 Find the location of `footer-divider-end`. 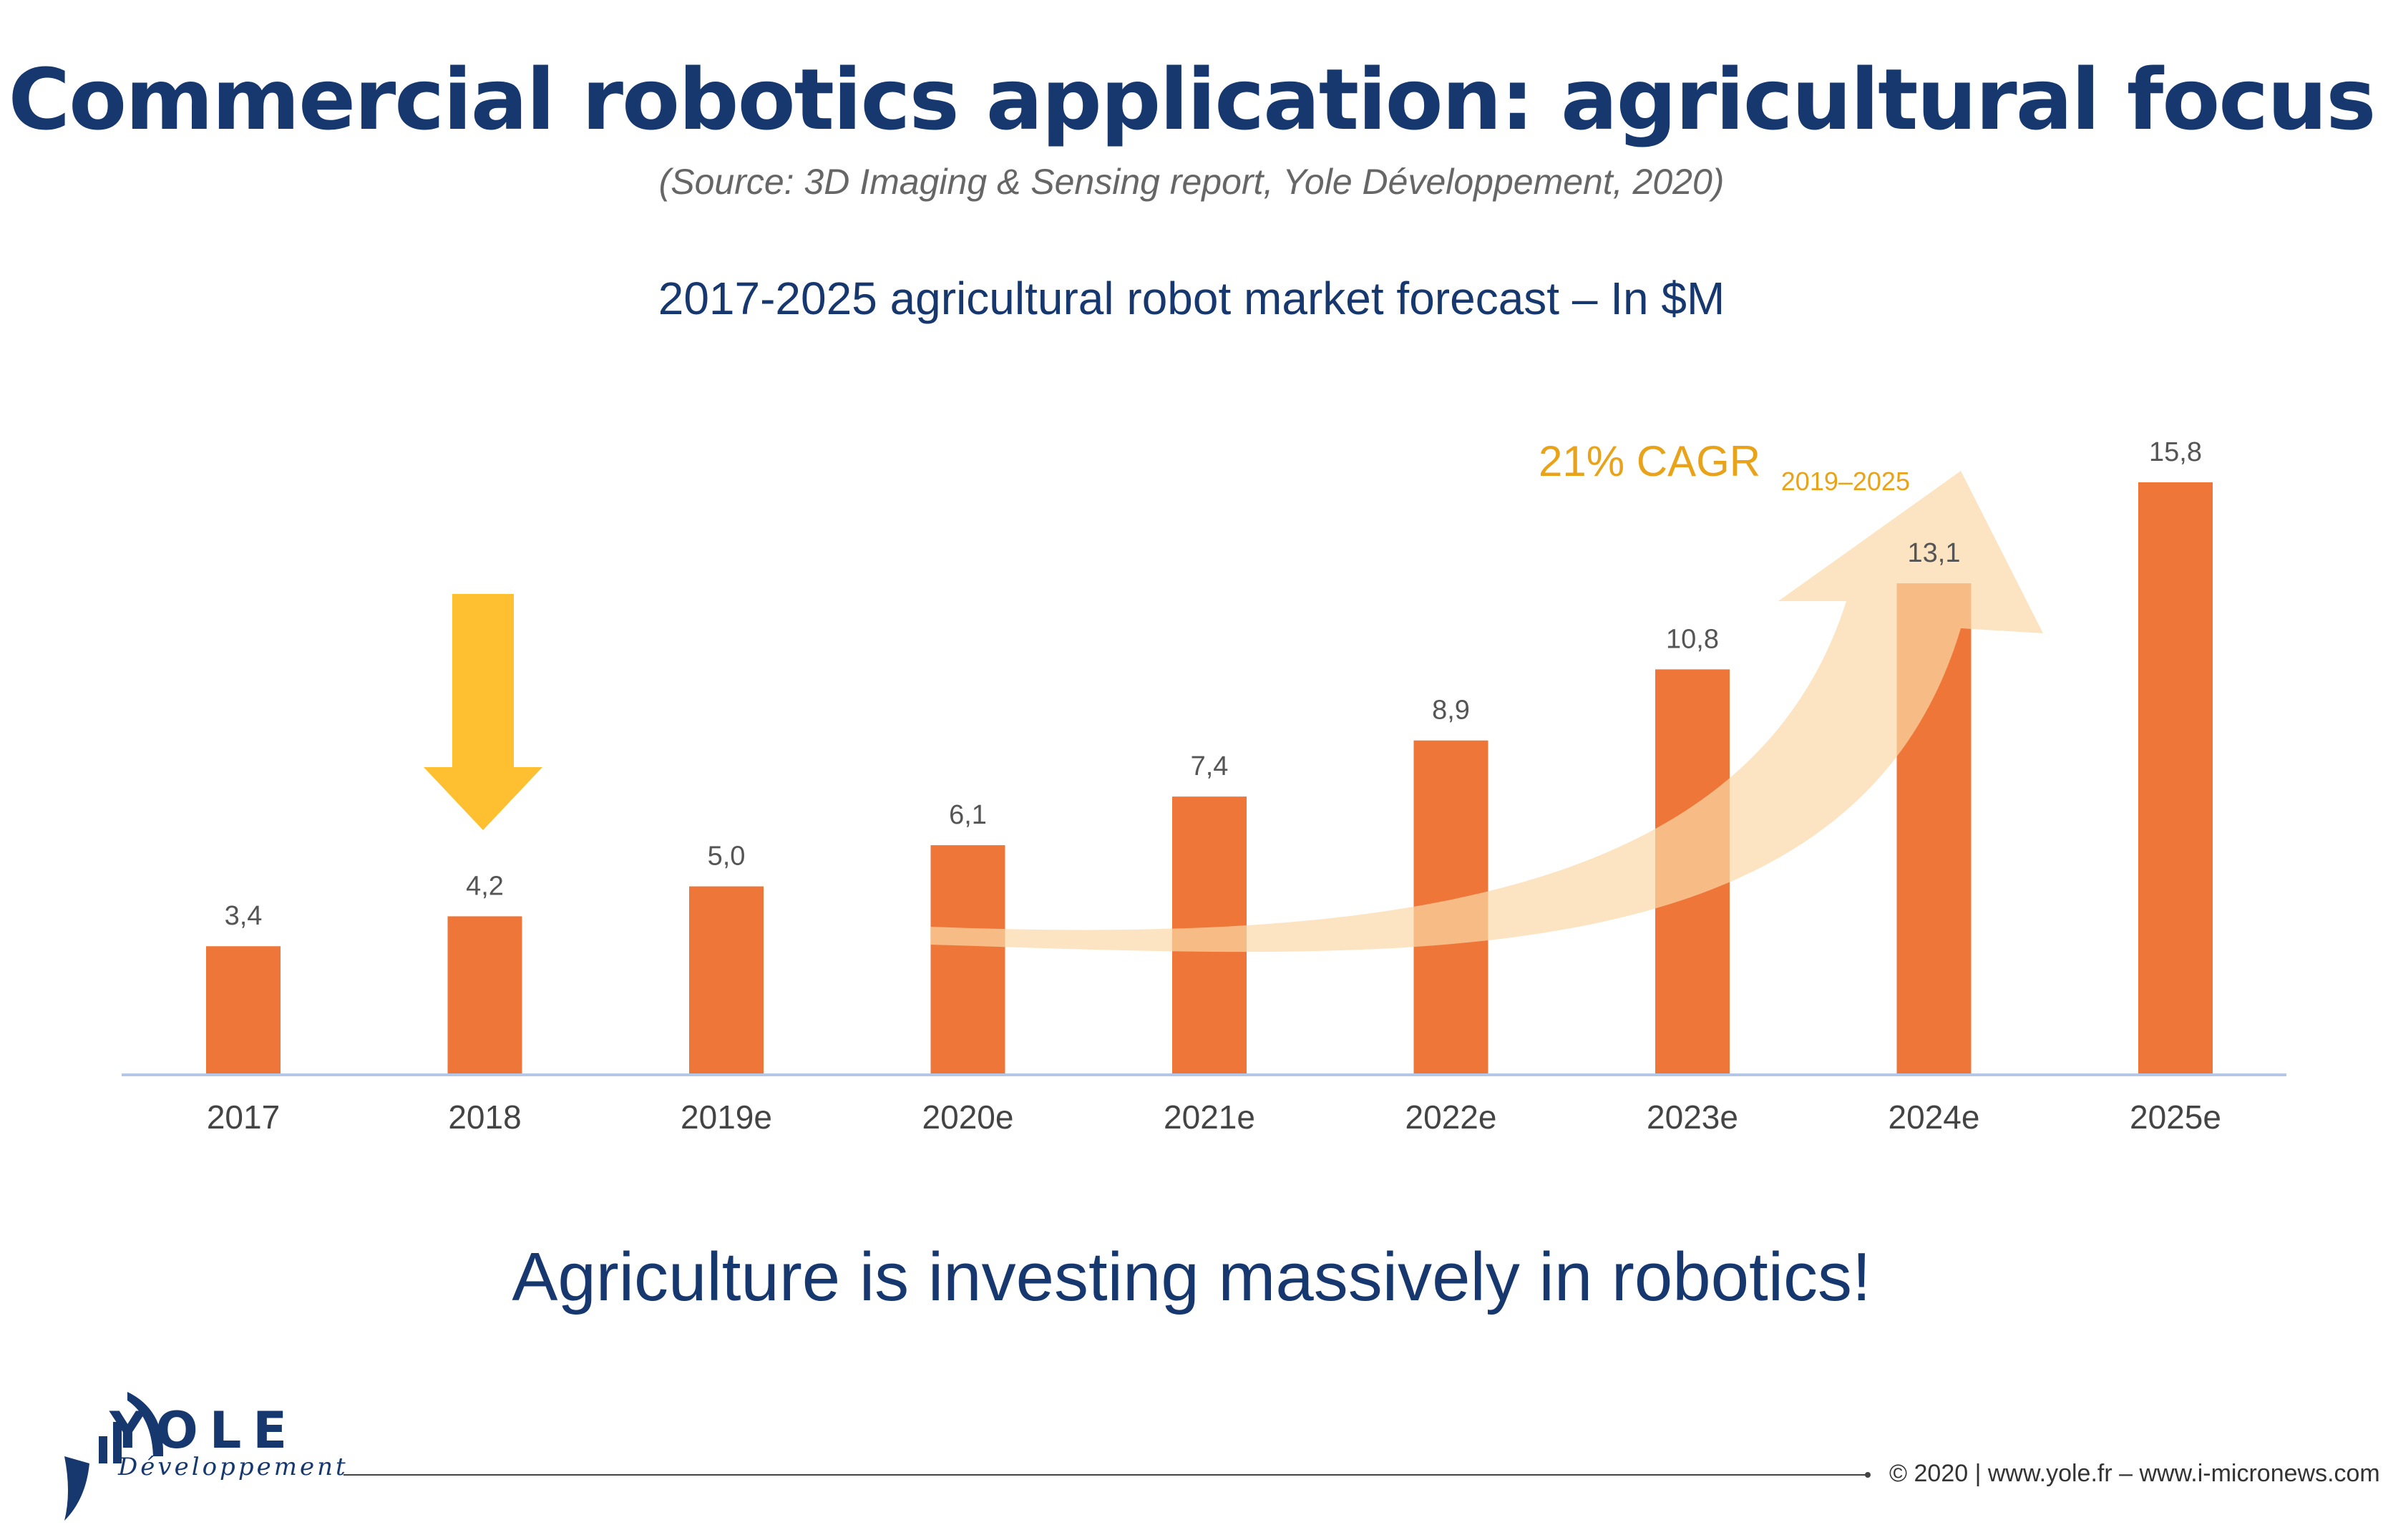

footer-divider-end is located at coordinates (1868, 1475).